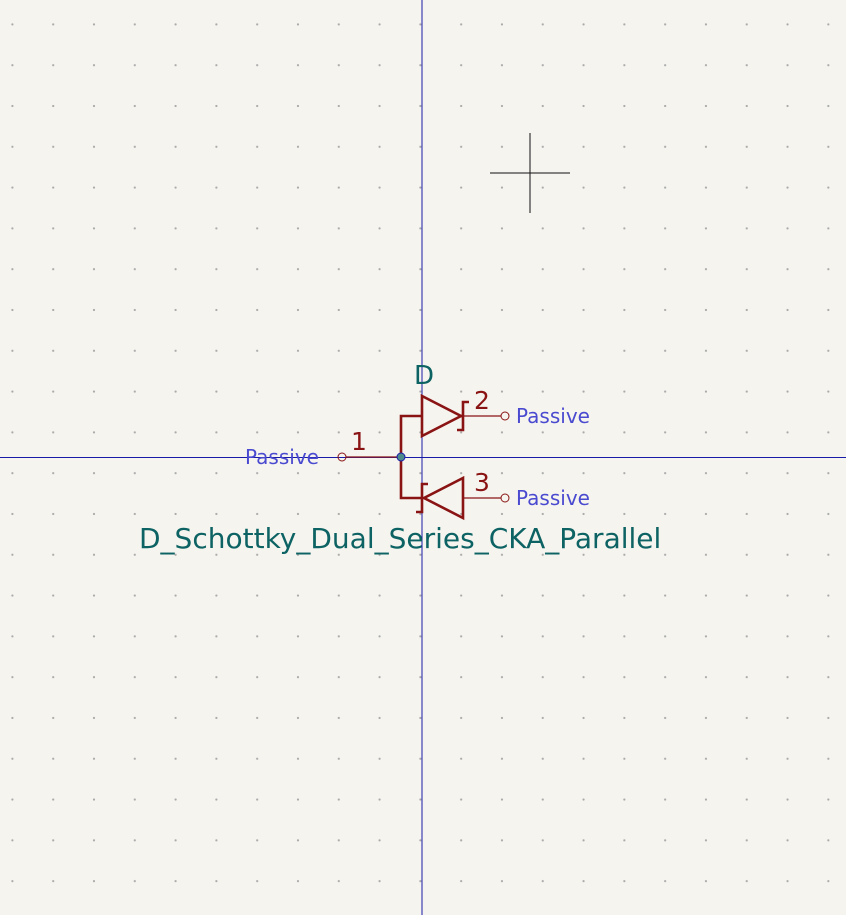 This screenshot has height=915, width=846. Describe the element at coordinates (505, 498) in the screenshot. I see `pin-3-end-icon` at that location.